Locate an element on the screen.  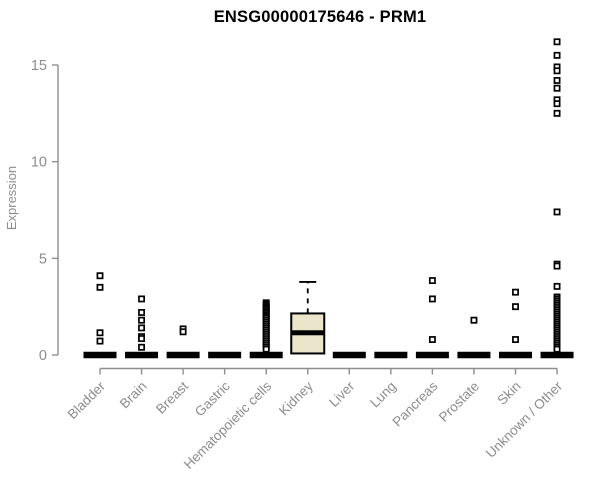
median-line-lung is located at coordinates (391, 355).